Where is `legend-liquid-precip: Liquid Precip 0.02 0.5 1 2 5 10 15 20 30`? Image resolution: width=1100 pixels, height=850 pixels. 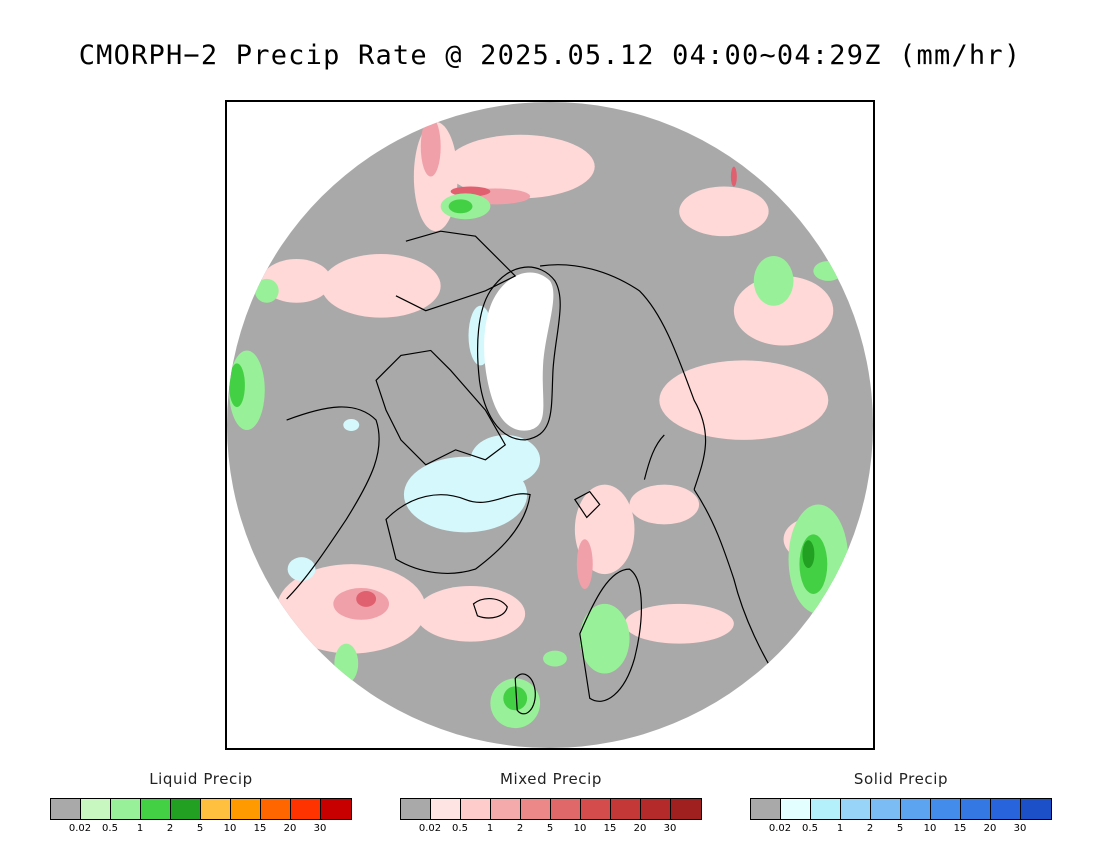 legend-liquid-precip: Liquid Precip 0.02 0.5 1 2 5 10 15 20 30 is located at coordinates (201, 802).